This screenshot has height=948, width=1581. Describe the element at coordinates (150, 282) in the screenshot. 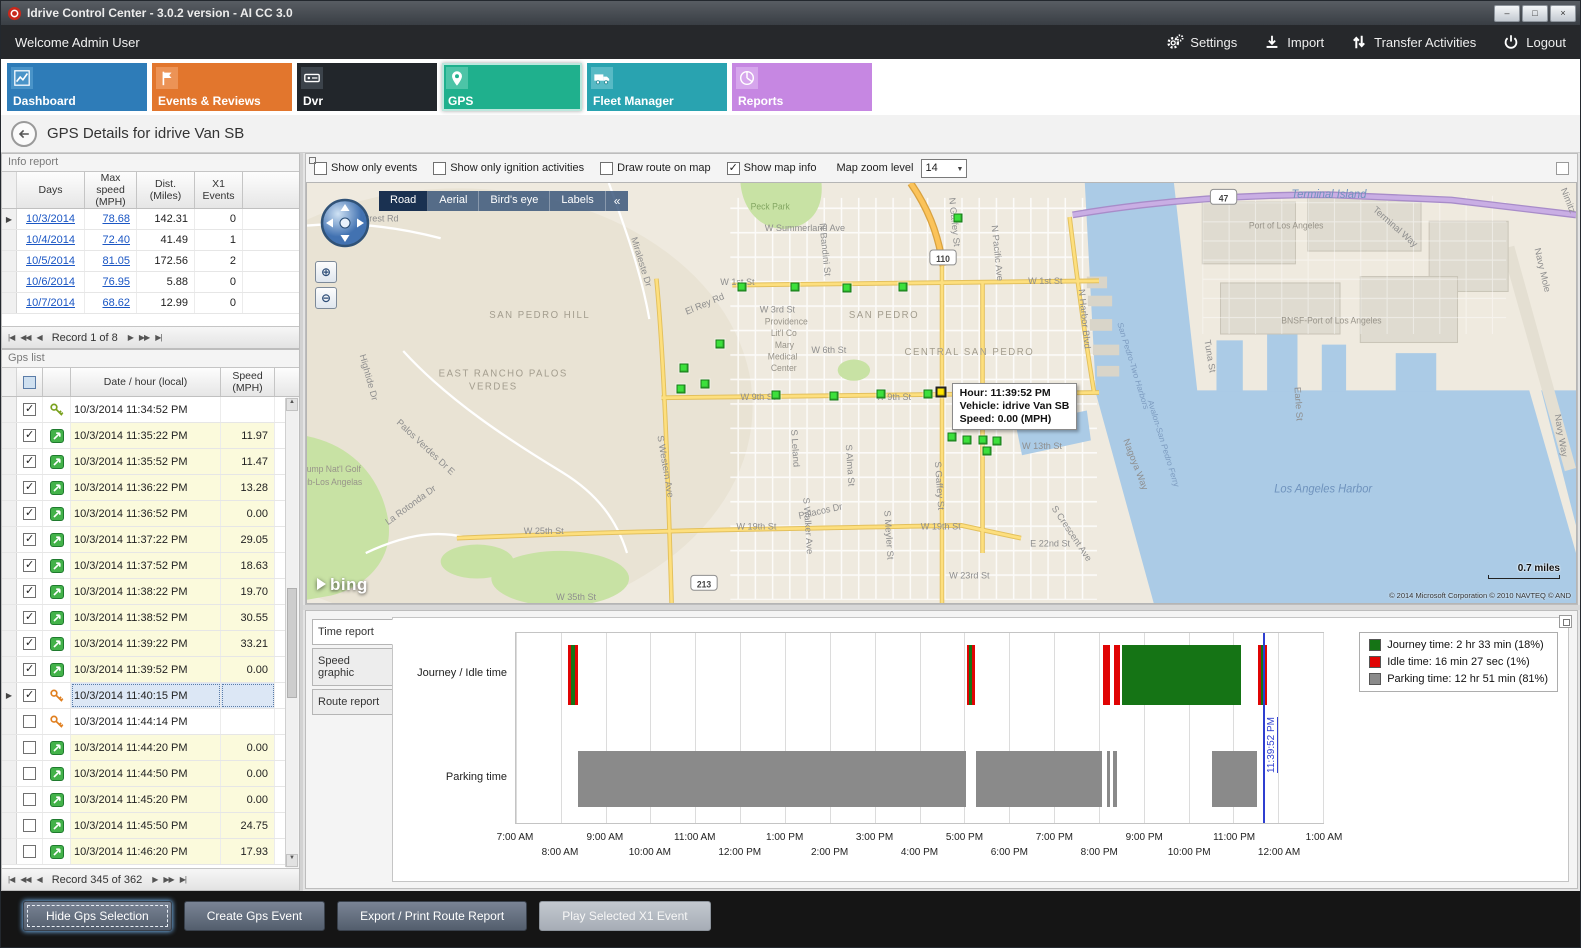

I see `table-row: 10/6/2014 76.95 5.88 0` at that location.